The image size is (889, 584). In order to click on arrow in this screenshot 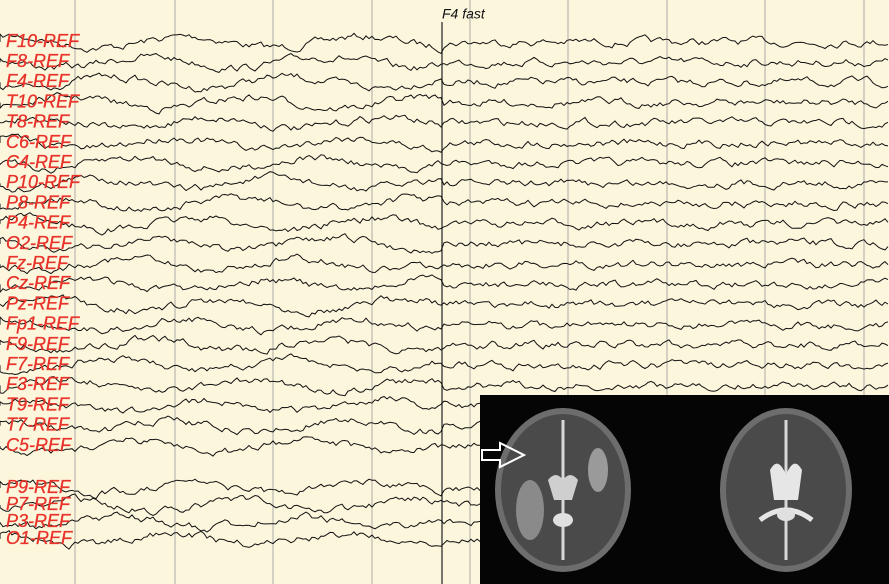, I will do `click(504, 455)`.